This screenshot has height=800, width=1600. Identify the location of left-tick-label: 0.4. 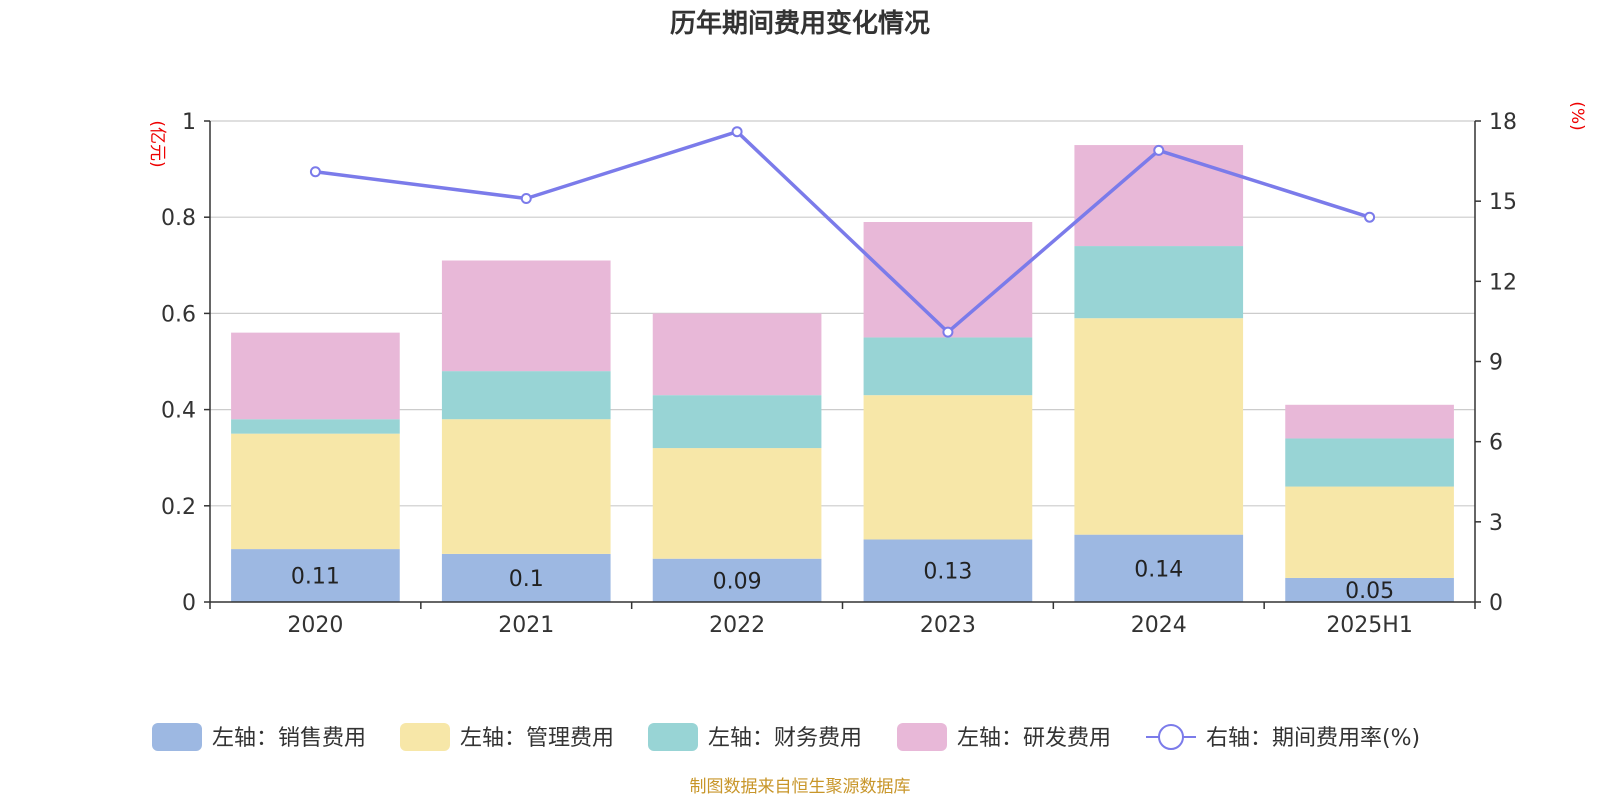
(178, 411).